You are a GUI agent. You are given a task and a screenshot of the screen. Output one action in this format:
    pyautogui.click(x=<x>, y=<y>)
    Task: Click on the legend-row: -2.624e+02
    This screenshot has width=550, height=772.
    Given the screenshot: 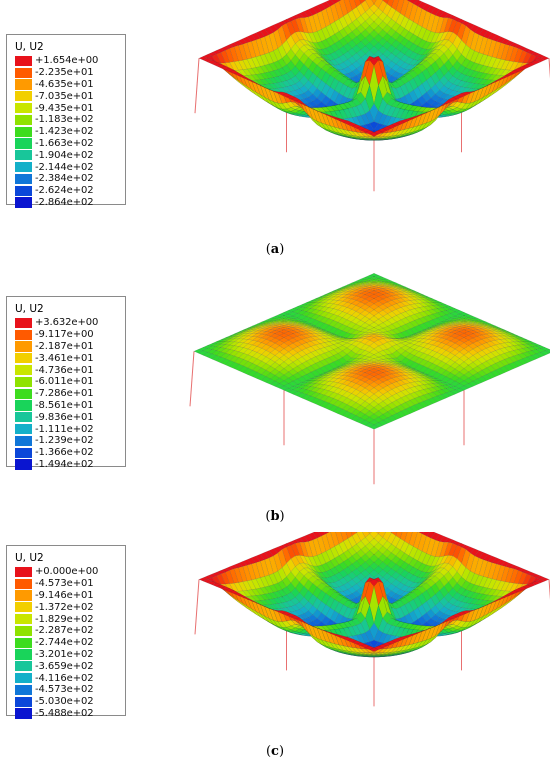 What is the action you would take?
    pyautogui.click(x=70, y=191)
    